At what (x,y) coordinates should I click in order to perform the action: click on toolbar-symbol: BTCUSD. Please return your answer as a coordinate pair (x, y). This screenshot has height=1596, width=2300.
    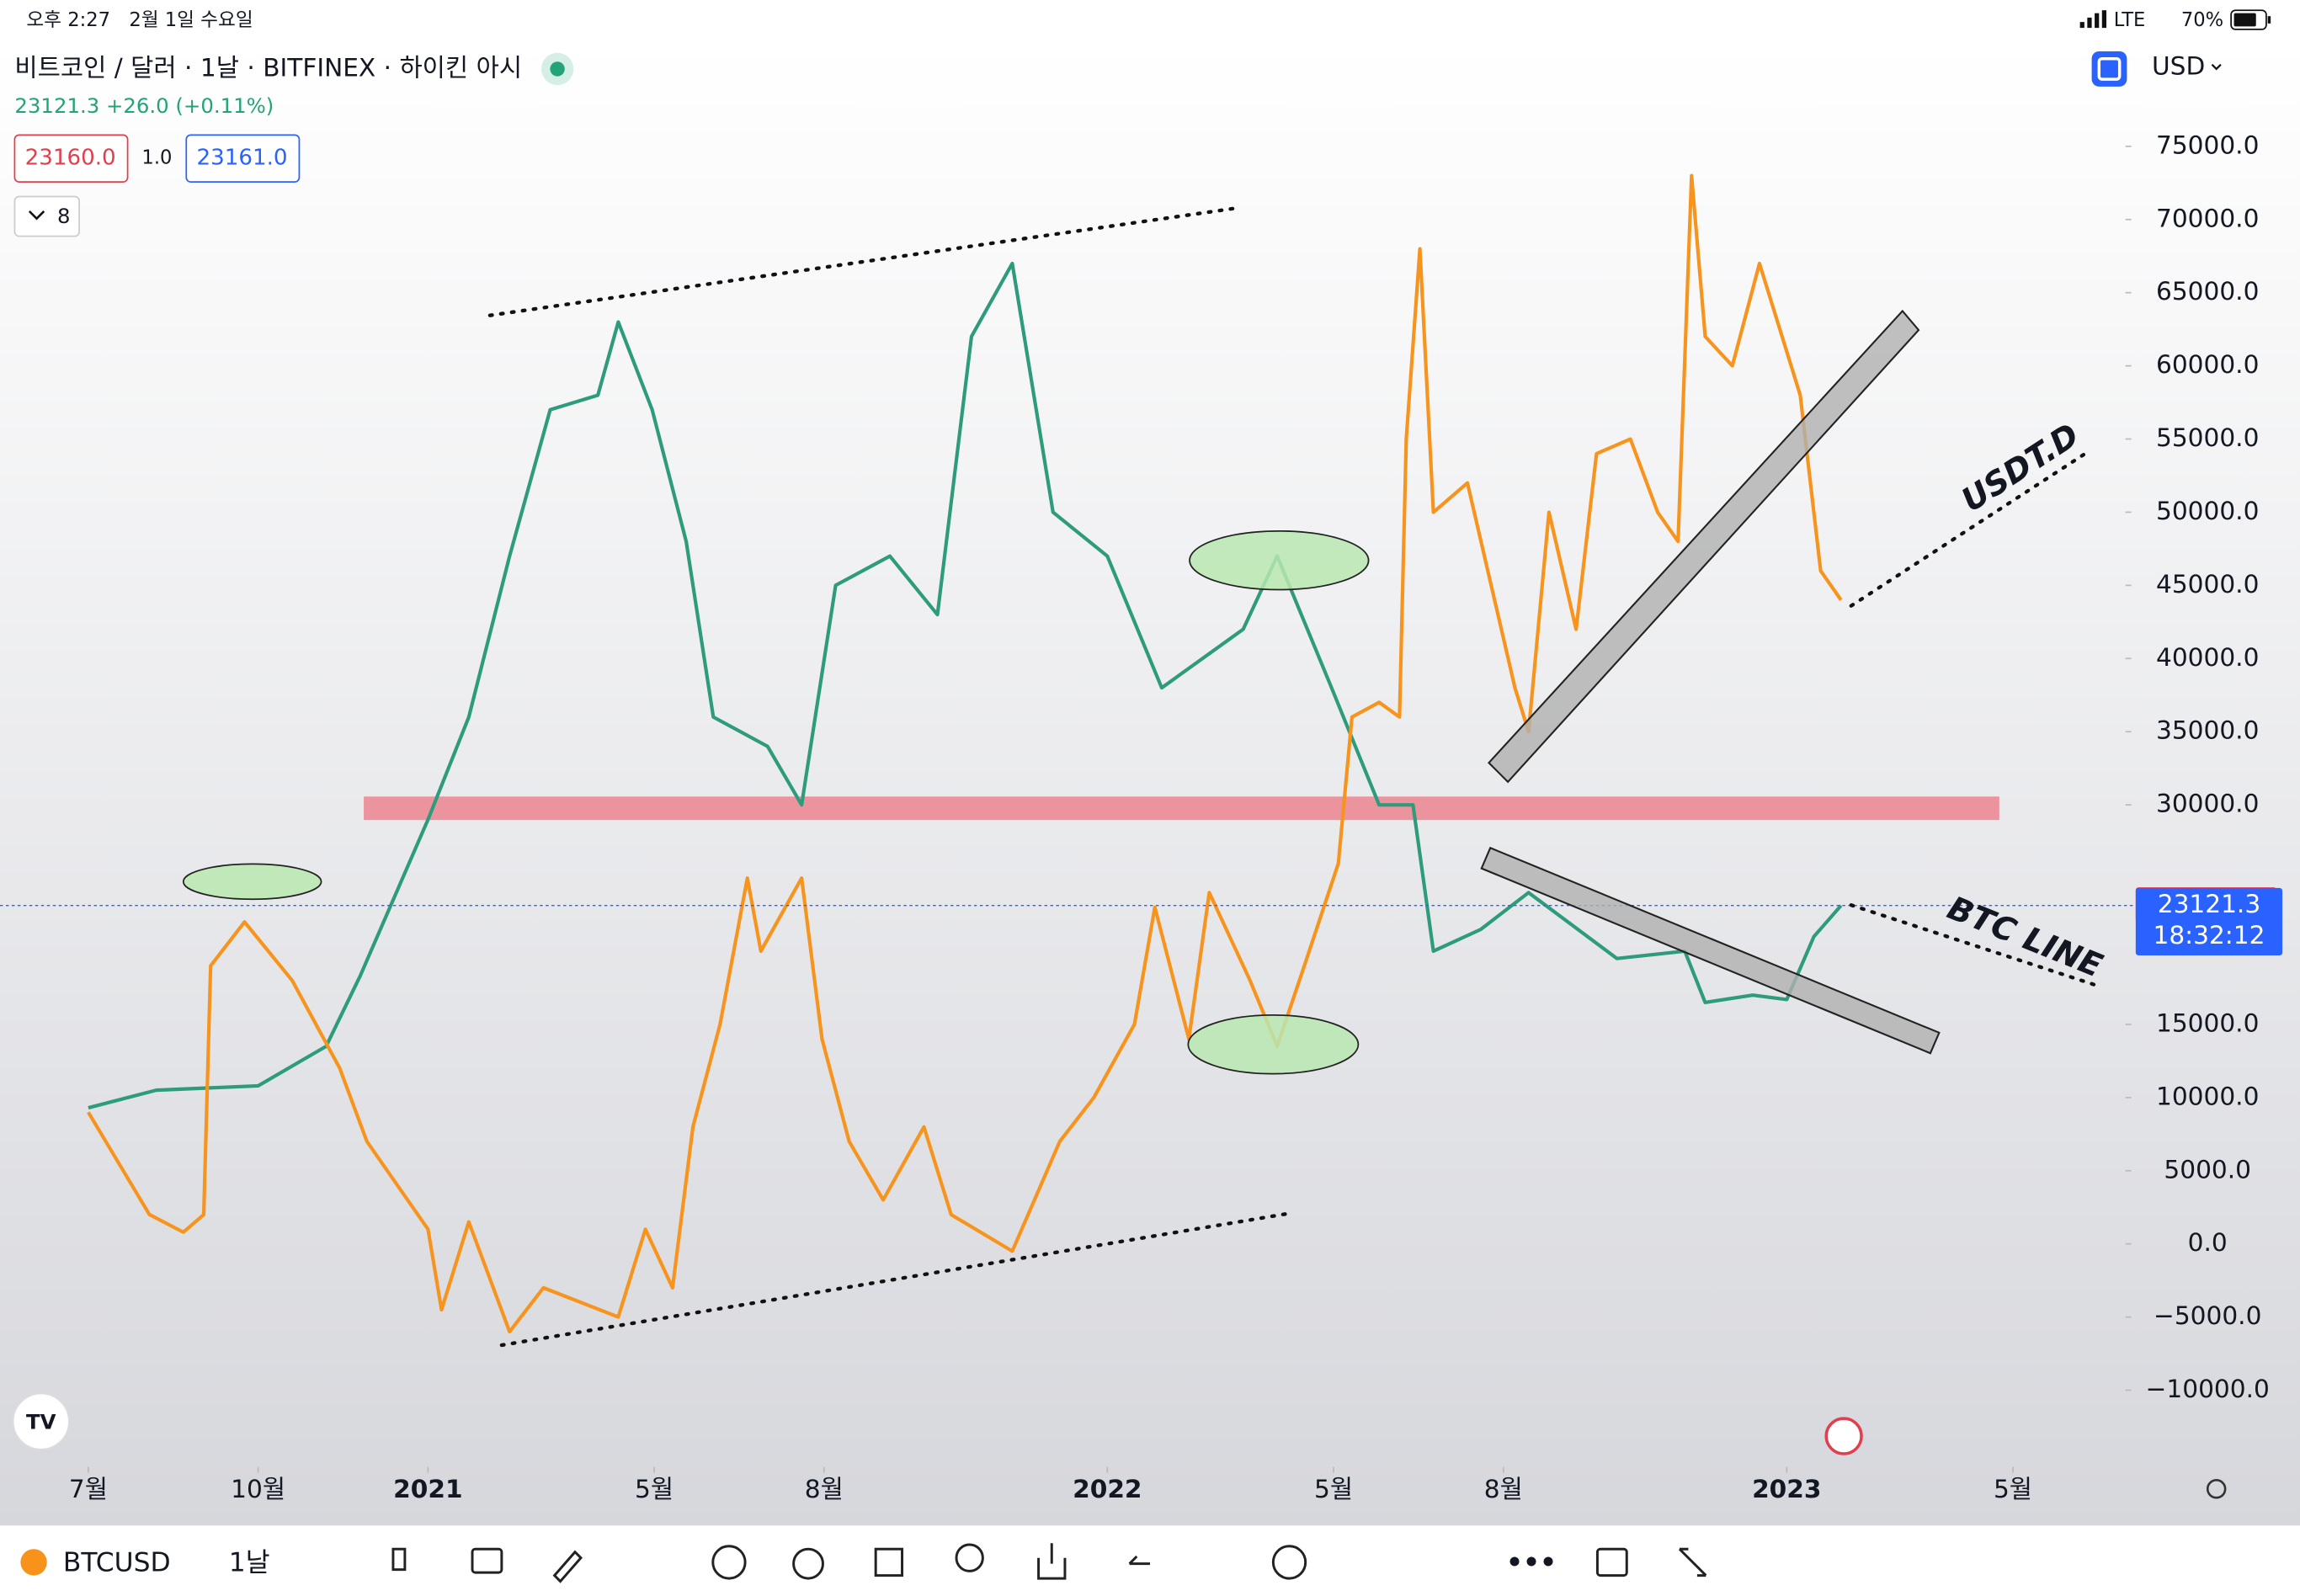
    Looking at the image, I should click on (117, 1563).